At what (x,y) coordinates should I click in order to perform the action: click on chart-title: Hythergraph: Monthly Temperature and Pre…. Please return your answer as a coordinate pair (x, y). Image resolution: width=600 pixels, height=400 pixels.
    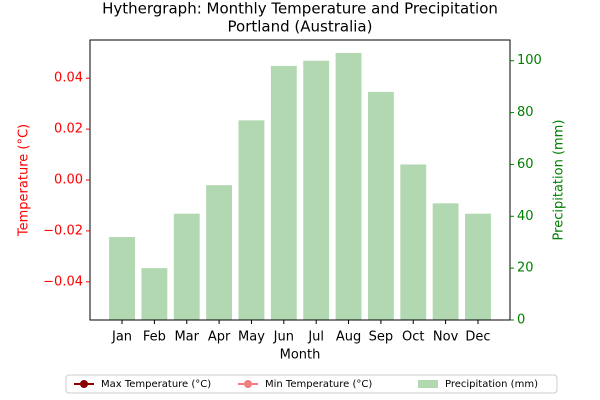
    Looking at the image, I should click on (300, 9).